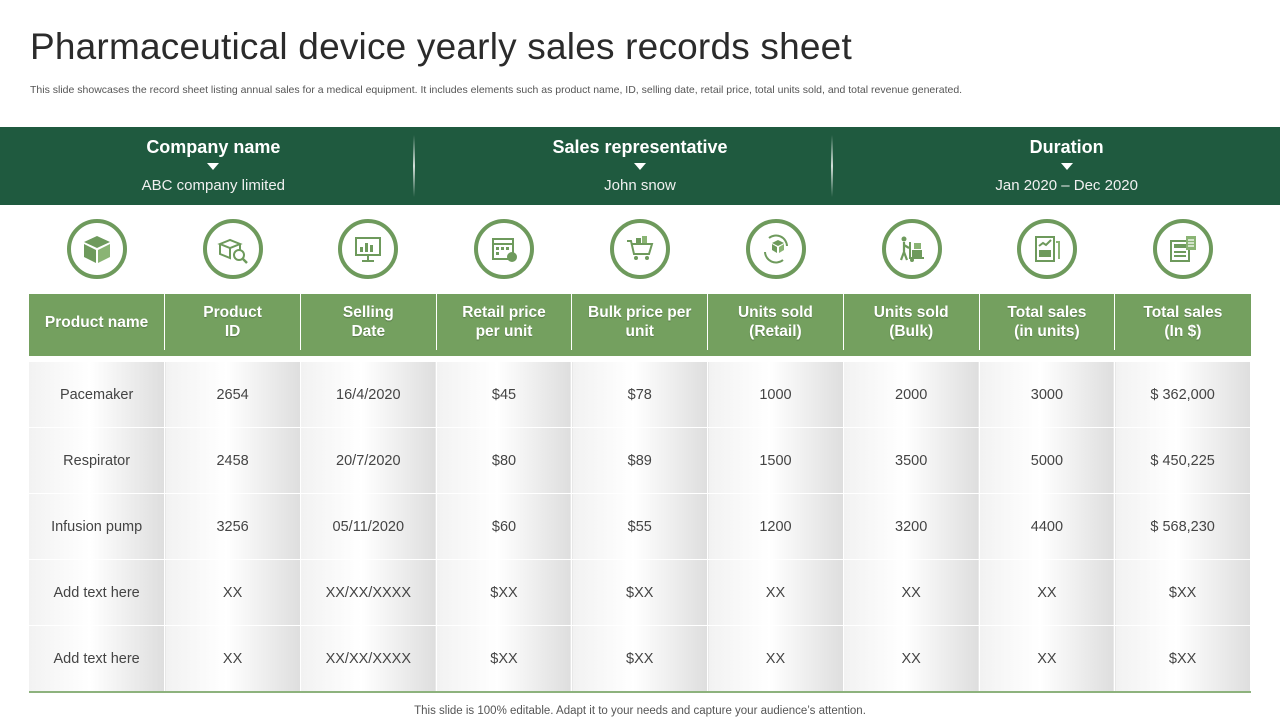 This screenshot has width=1280, height=720. What do you see at coordinates (1182, 395) in the screenshot?
I see `table-cell: $ 362,000` at bounding box center [1182, 395].